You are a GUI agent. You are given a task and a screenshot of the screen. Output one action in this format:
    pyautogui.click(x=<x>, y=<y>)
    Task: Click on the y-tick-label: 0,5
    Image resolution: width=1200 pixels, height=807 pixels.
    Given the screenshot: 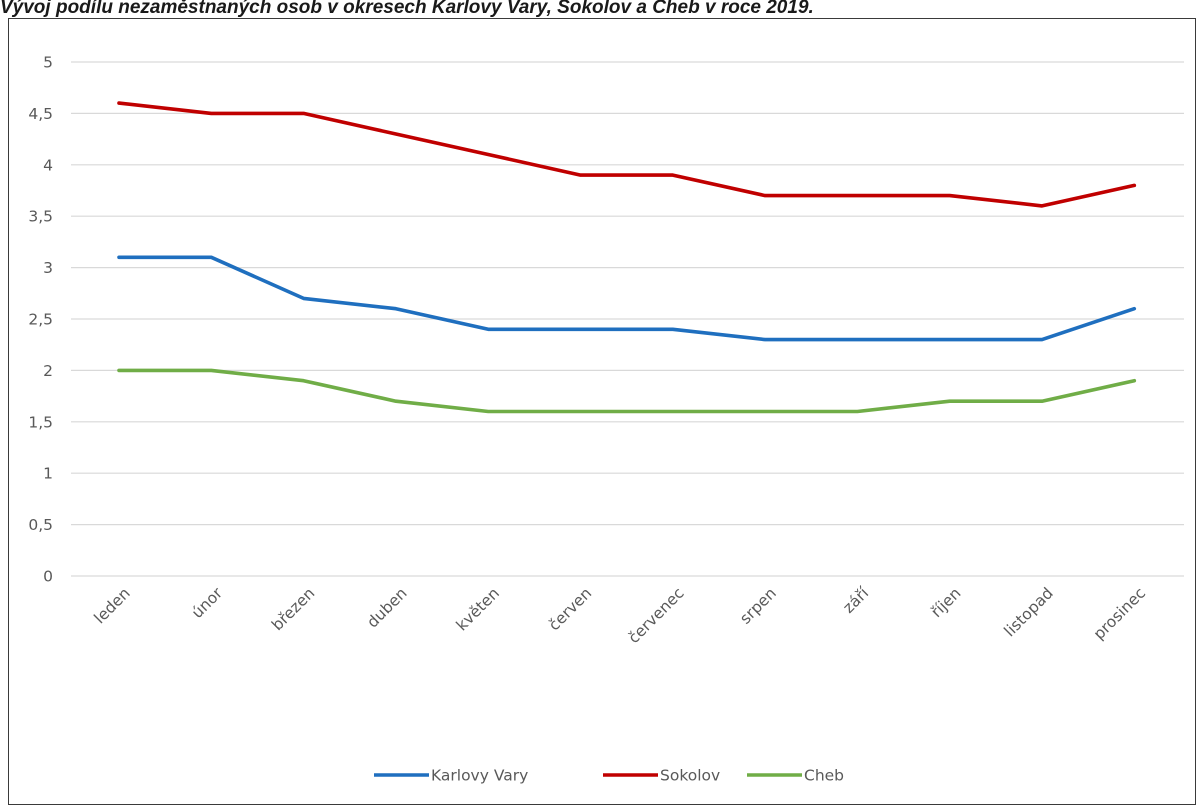 What is the action you would take?
    pyautogui.click(x=40, y=525)
    